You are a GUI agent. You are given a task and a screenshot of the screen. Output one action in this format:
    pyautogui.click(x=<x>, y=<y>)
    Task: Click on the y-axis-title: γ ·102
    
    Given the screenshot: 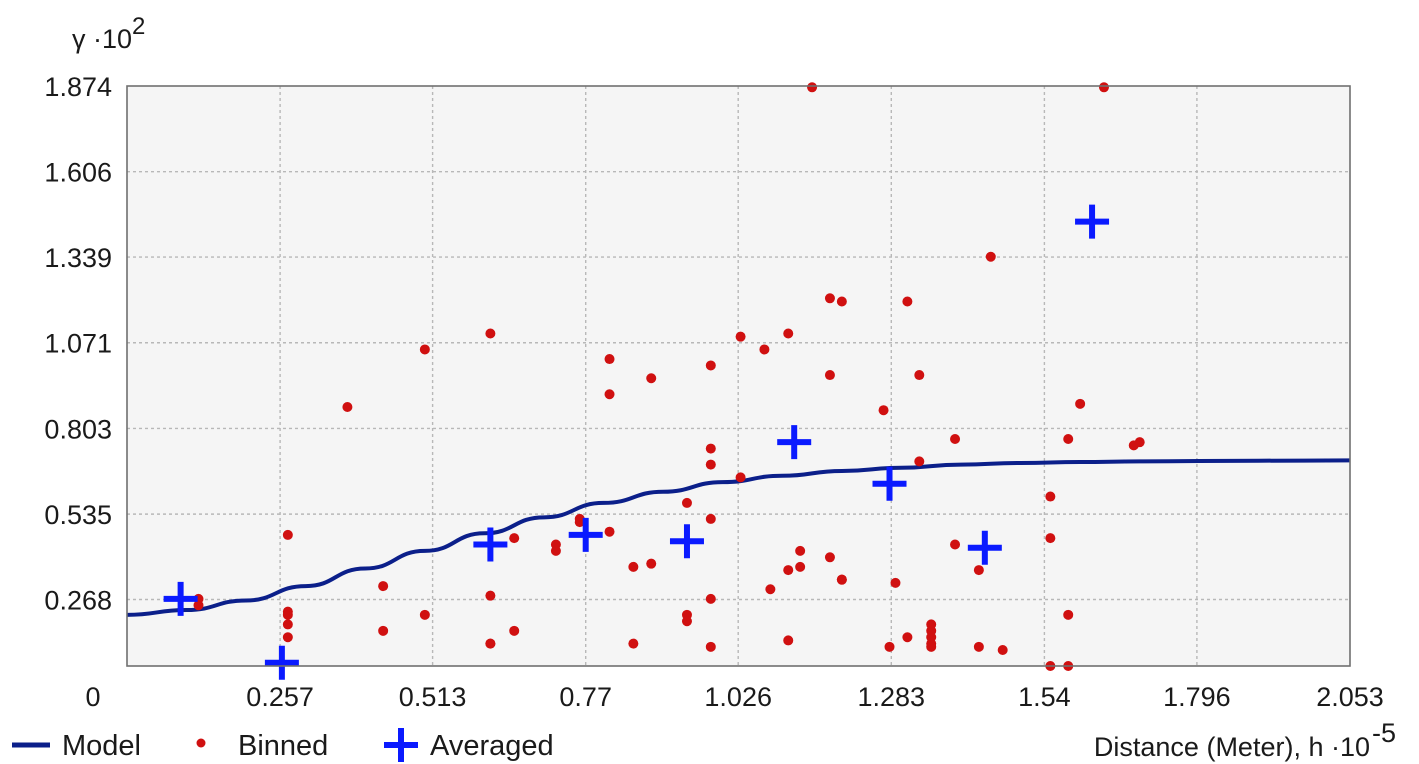 What is the action you would take?
    pyautogui.click(x=108, y=33)
    